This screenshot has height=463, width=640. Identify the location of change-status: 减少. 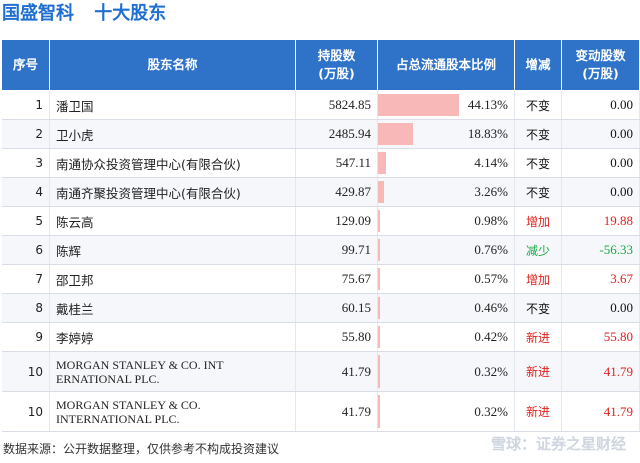
(538, 250).